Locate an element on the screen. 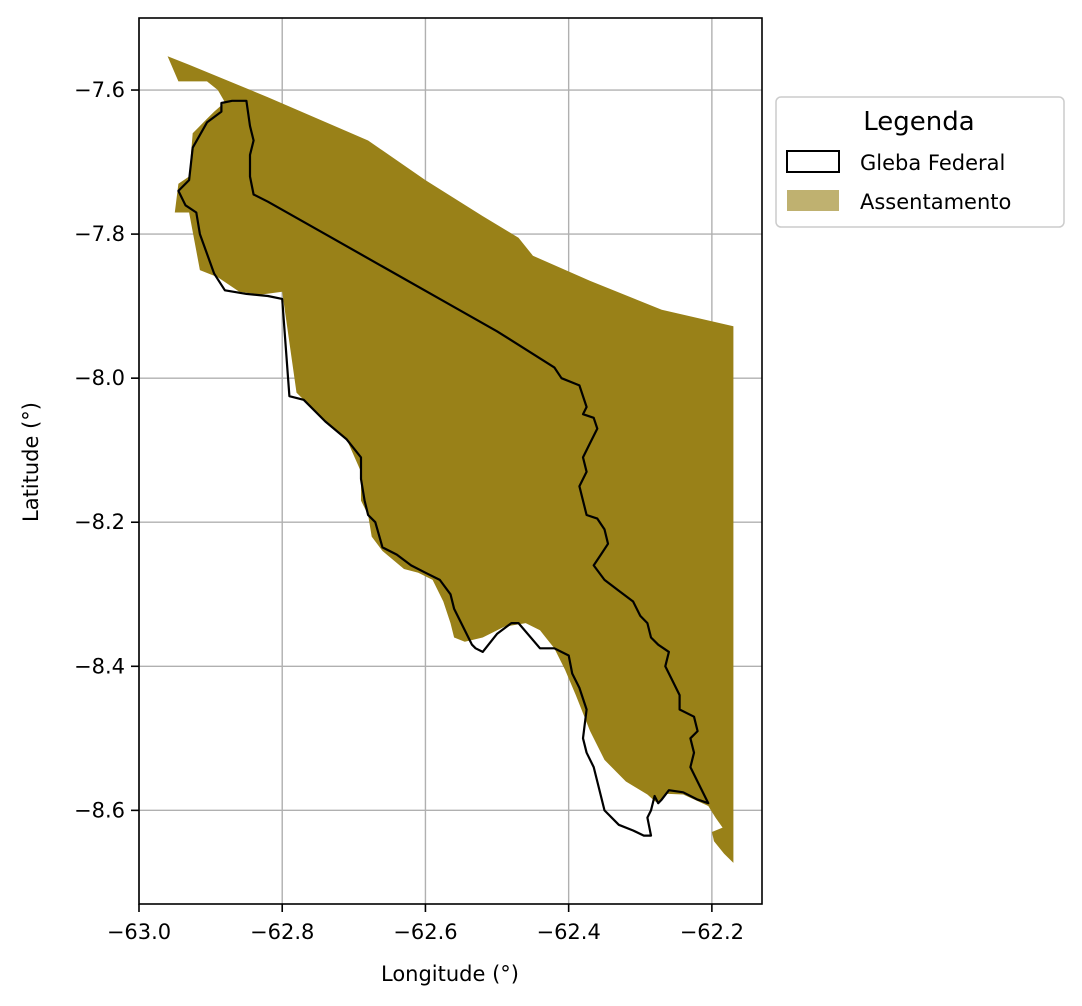  y-tick-label: −8.6 is located at coordinates (99, 810).